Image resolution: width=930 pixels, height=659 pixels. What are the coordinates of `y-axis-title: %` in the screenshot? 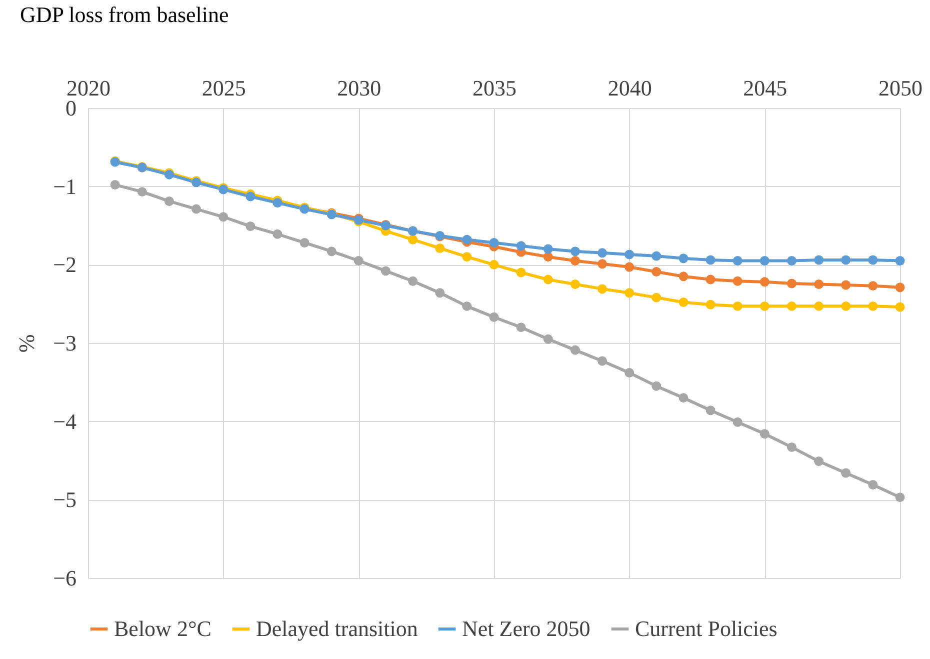 It's located at (27, 343).